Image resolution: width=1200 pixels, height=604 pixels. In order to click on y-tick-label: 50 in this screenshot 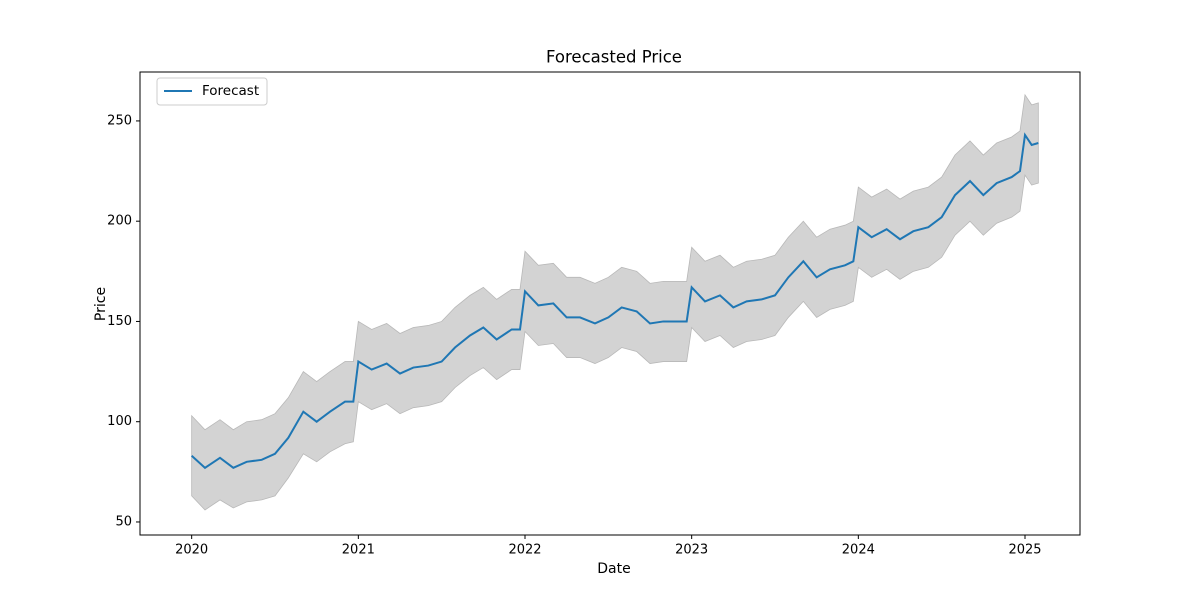, I will do `click(123, 521)`.